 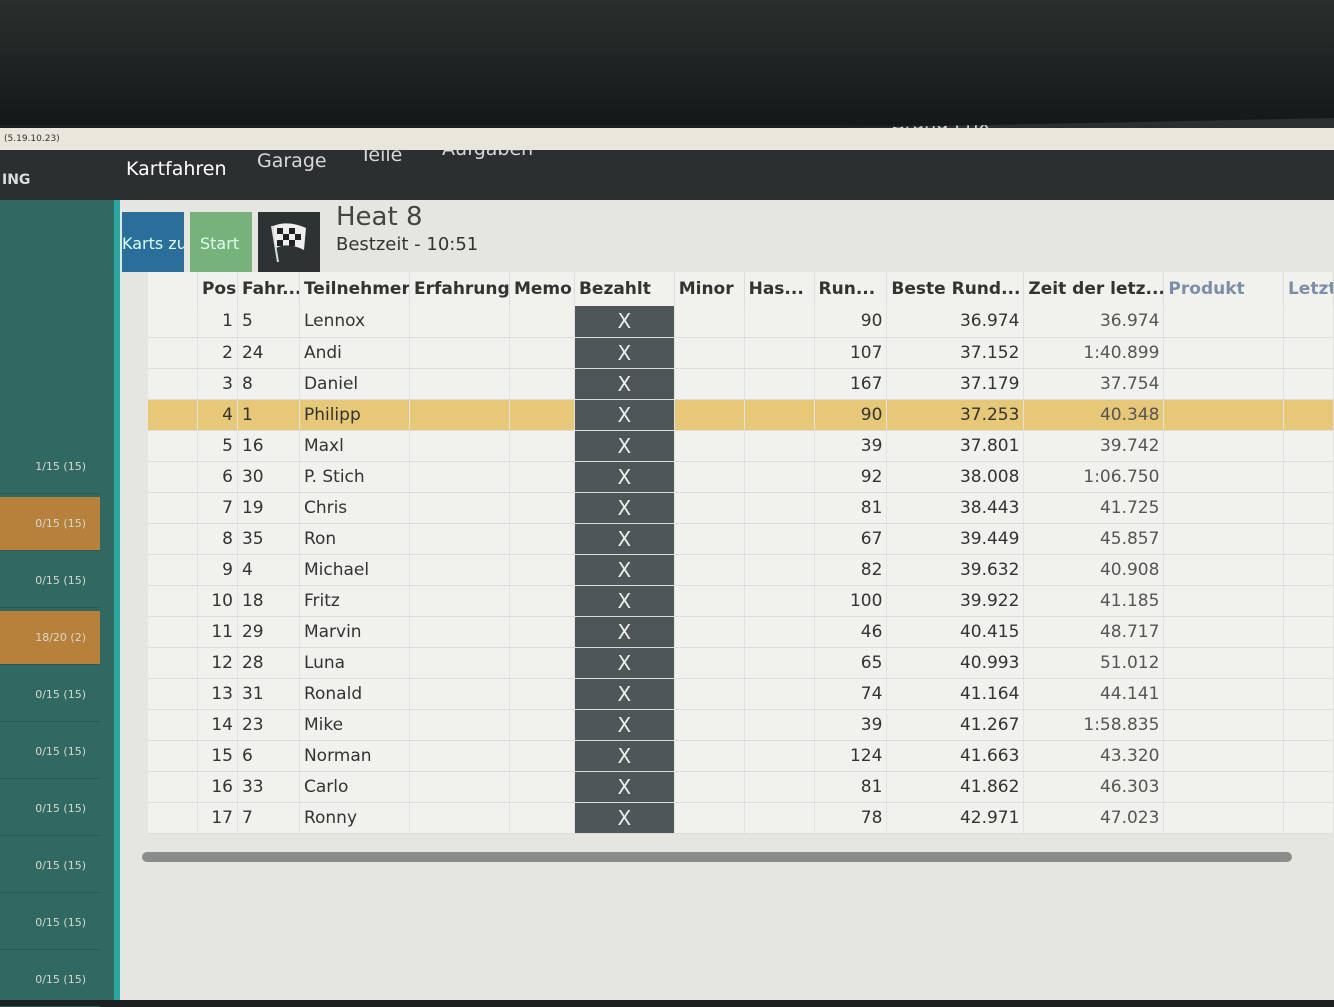 I want to click on sidebar-heat-item: 1/15 (15), so click(x=50, y=467).